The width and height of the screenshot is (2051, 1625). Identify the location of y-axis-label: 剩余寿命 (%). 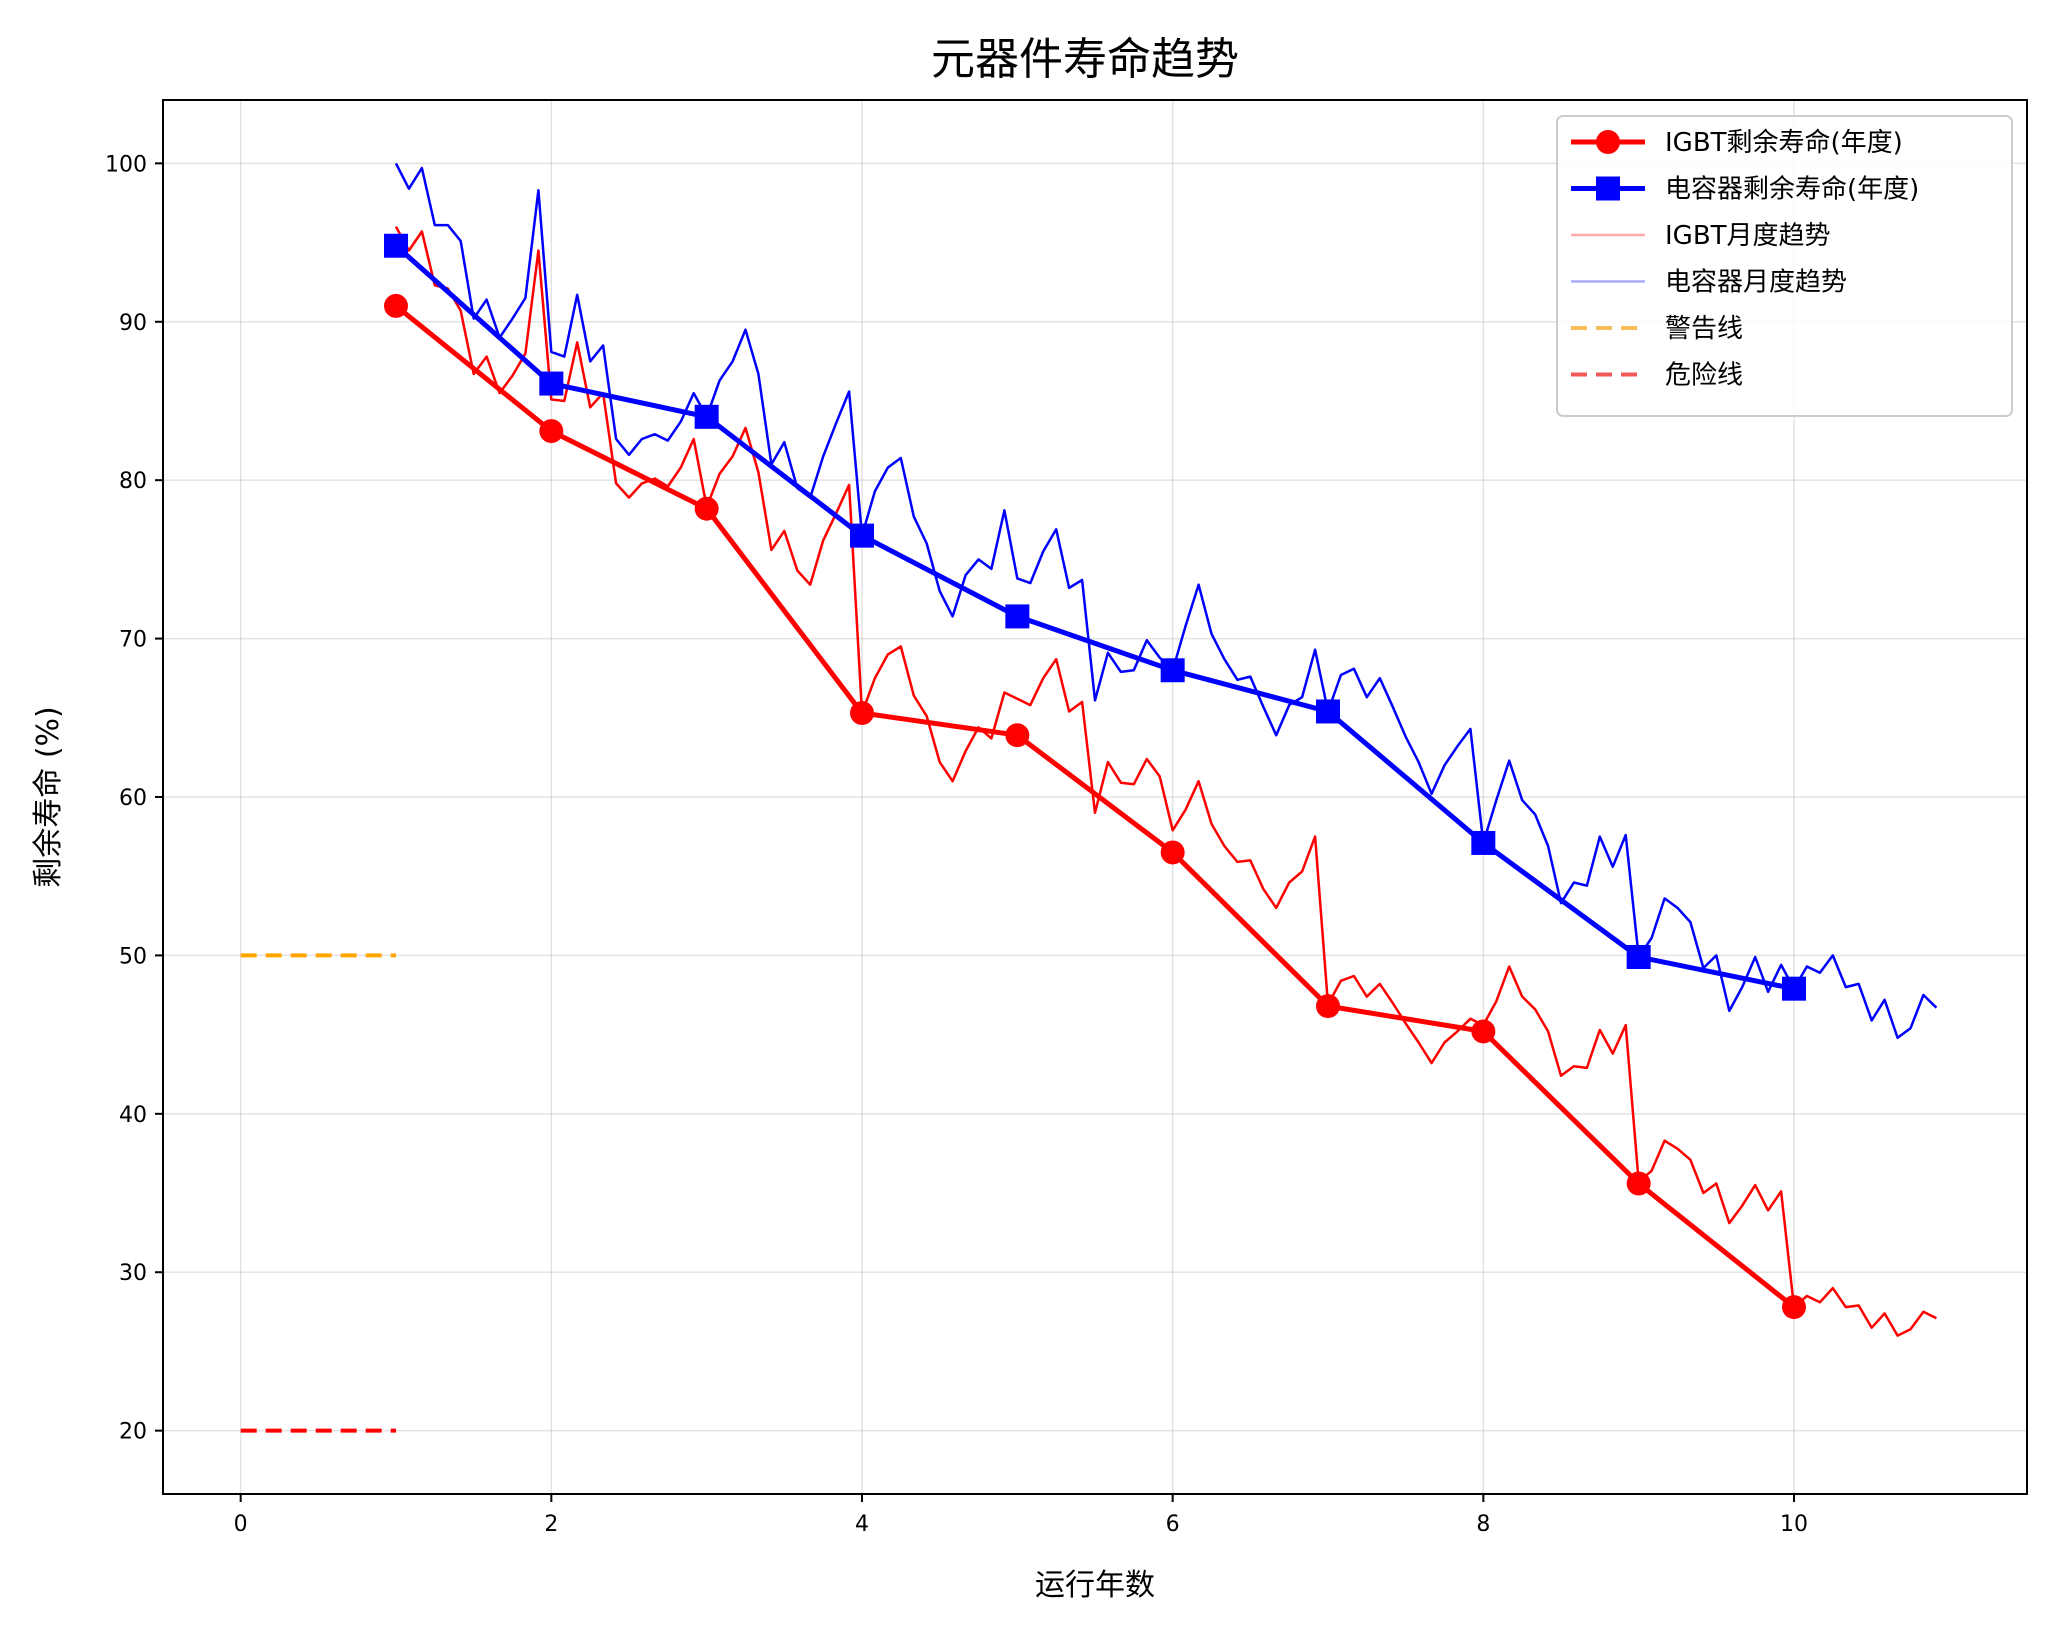
(48, 796).